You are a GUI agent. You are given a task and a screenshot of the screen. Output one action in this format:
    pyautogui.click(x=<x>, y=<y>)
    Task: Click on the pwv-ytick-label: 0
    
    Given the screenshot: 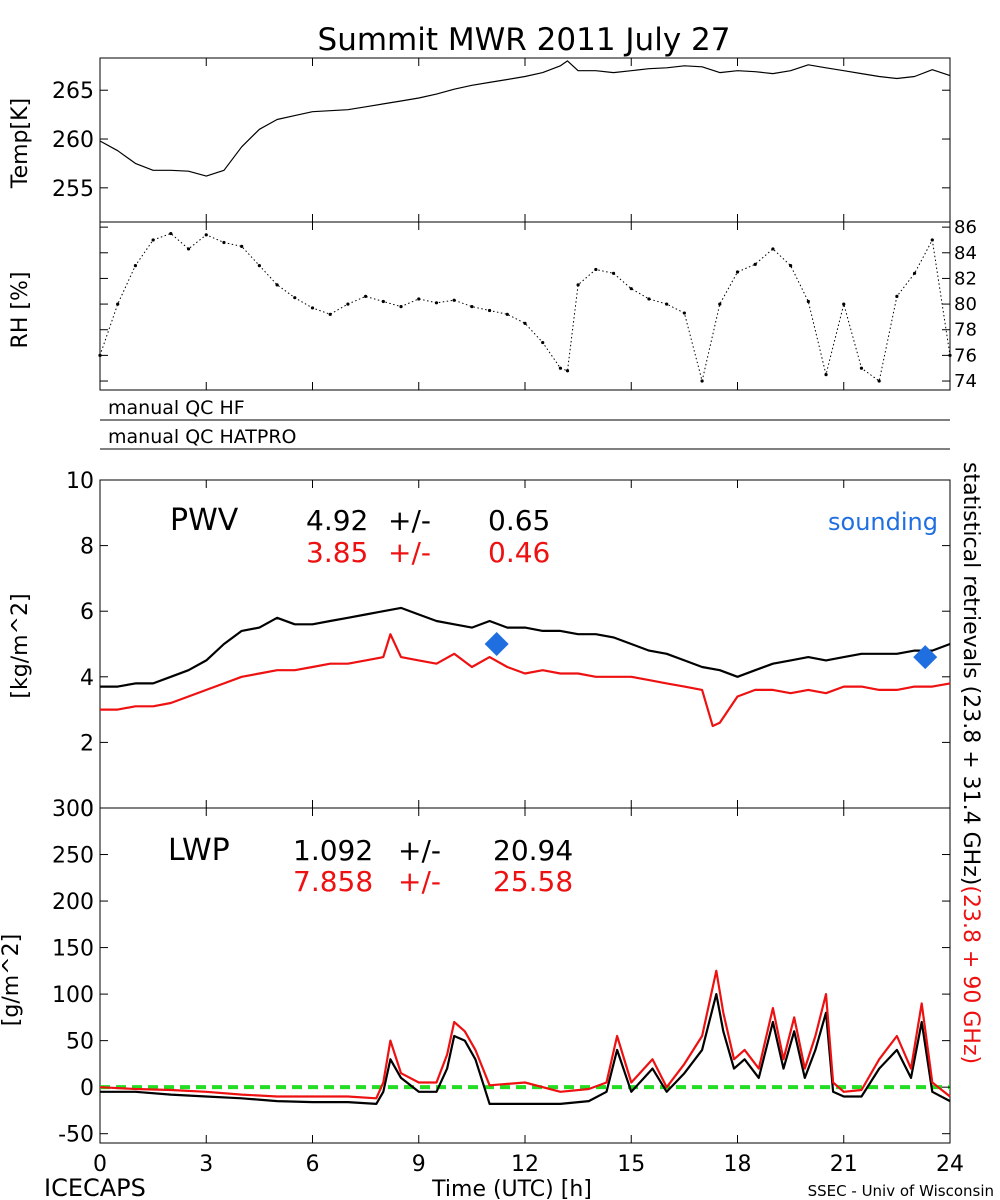 What is the action you would take?
    pyautogui.click(x=87, y=809)
    